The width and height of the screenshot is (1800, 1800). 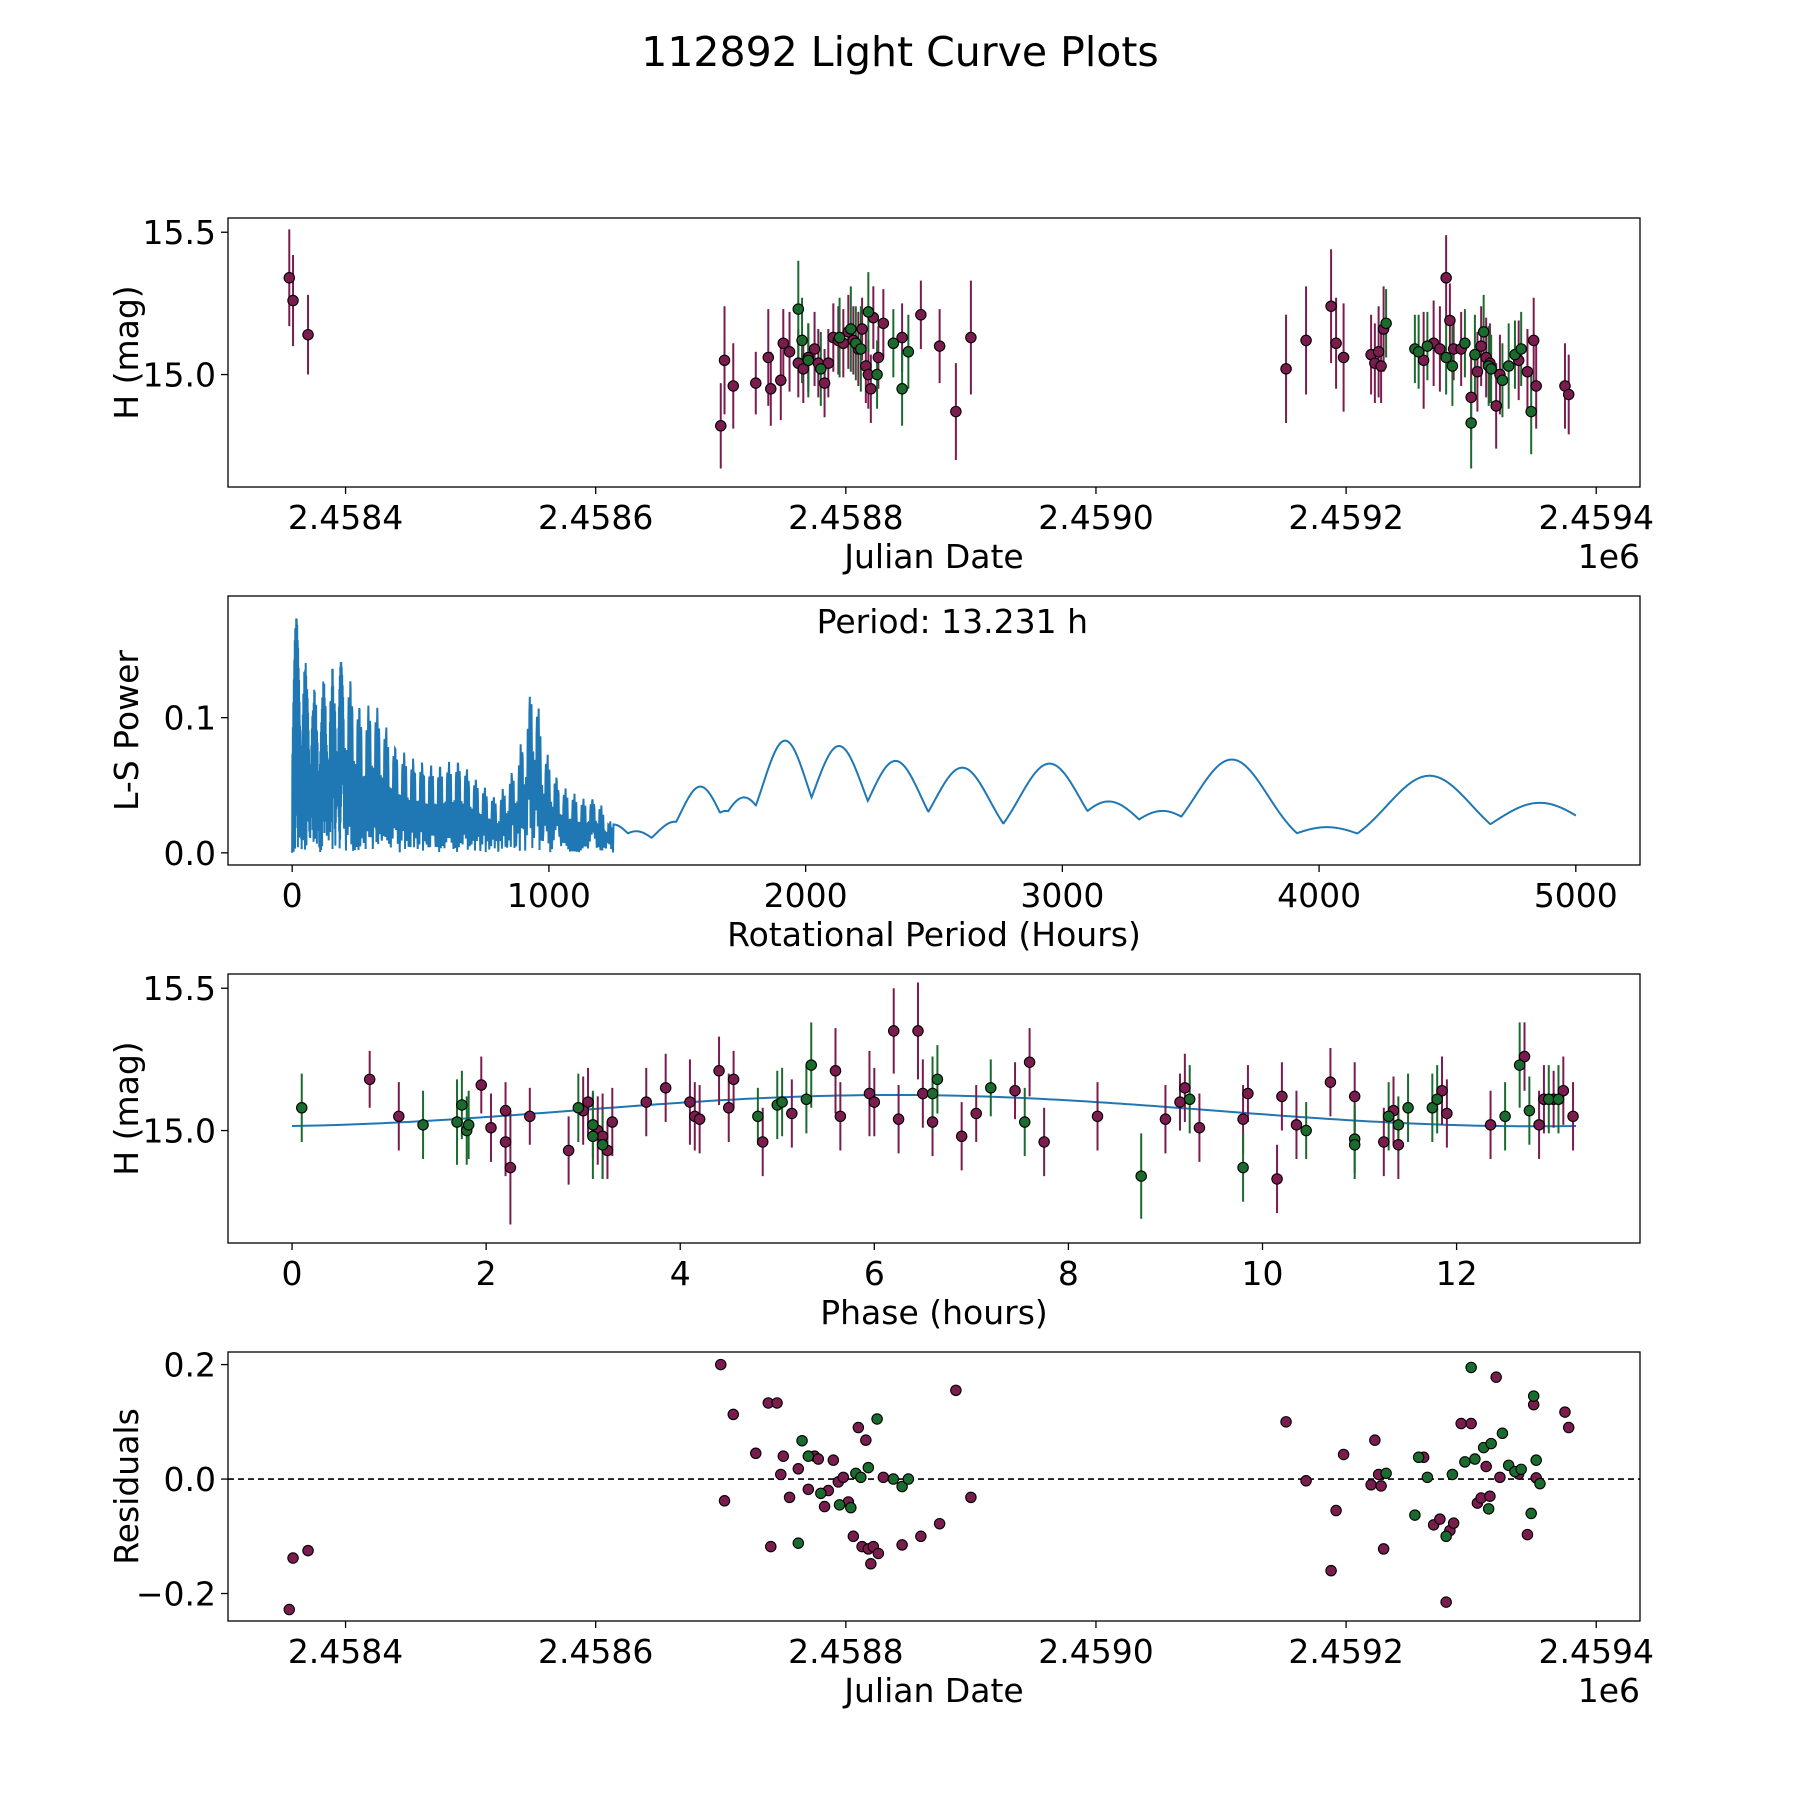 I want to click on lightcurve-x-tick-label: 2.4584, so click(x=345, y=517).